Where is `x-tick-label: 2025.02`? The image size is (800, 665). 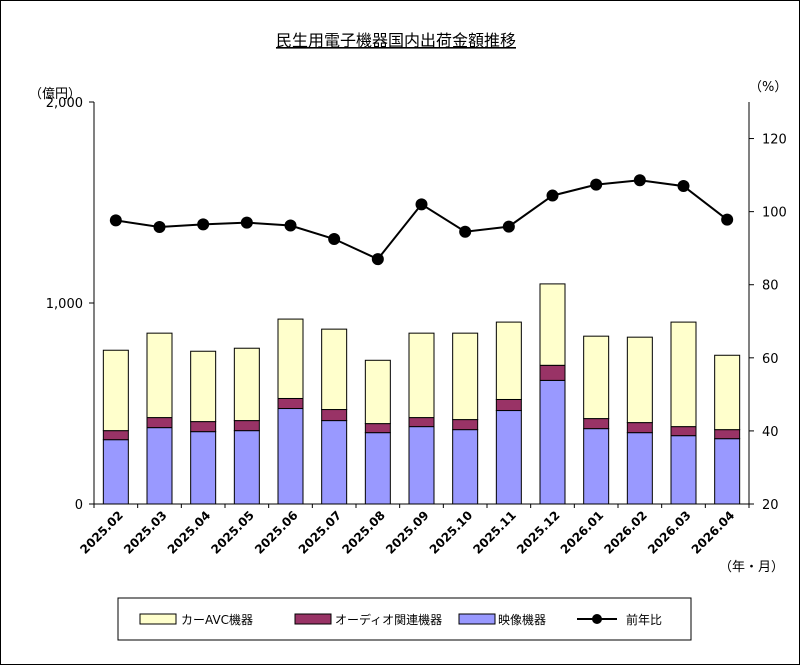 x-tick-label: 2025.02 is located at coordinates (101, 532).